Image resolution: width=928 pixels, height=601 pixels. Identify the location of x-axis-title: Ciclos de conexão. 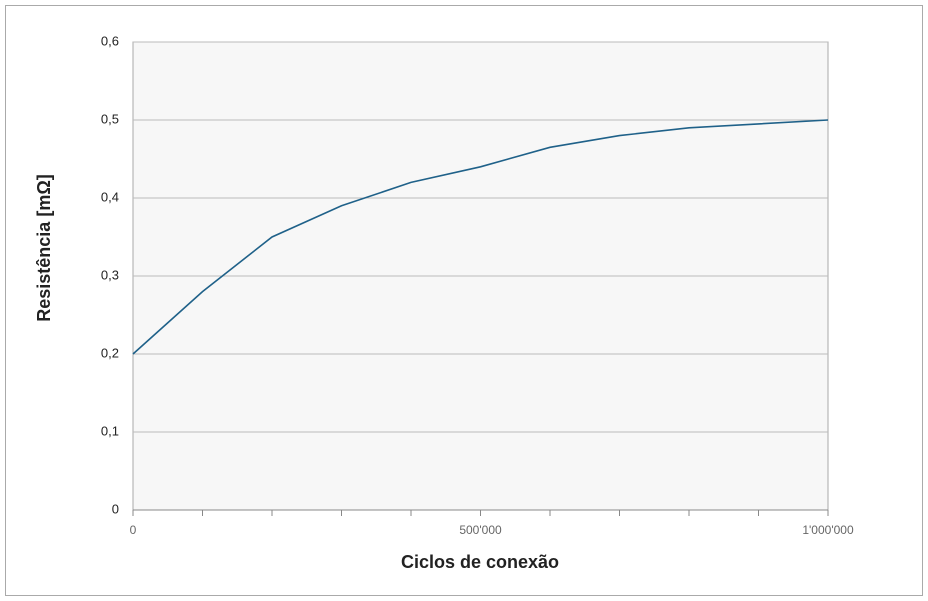
(480, 562).